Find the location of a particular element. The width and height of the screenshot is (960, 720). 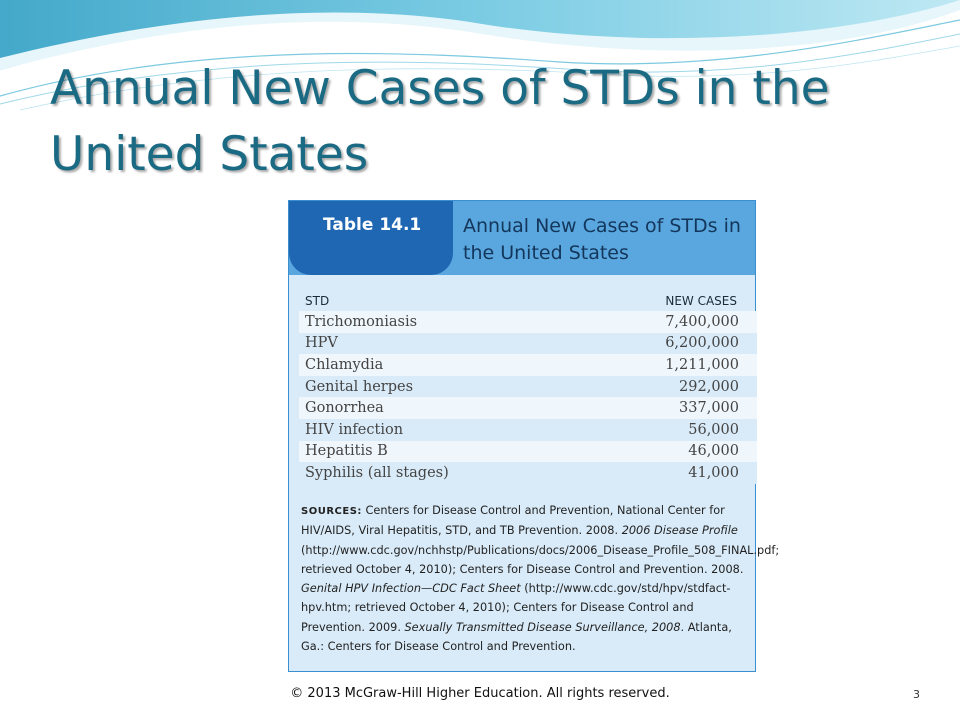

new-cases-value: 46,000 is located at coordinates (713, 451).